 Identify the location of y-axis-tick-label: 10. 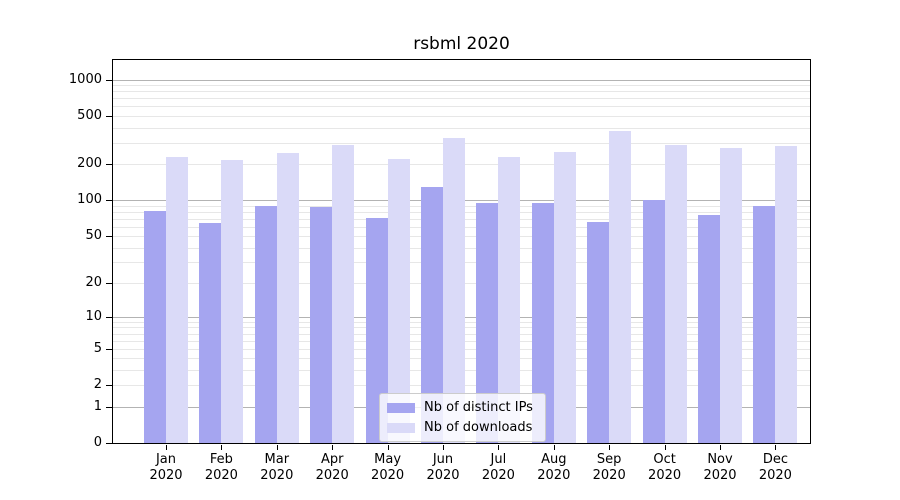
(93, 316).